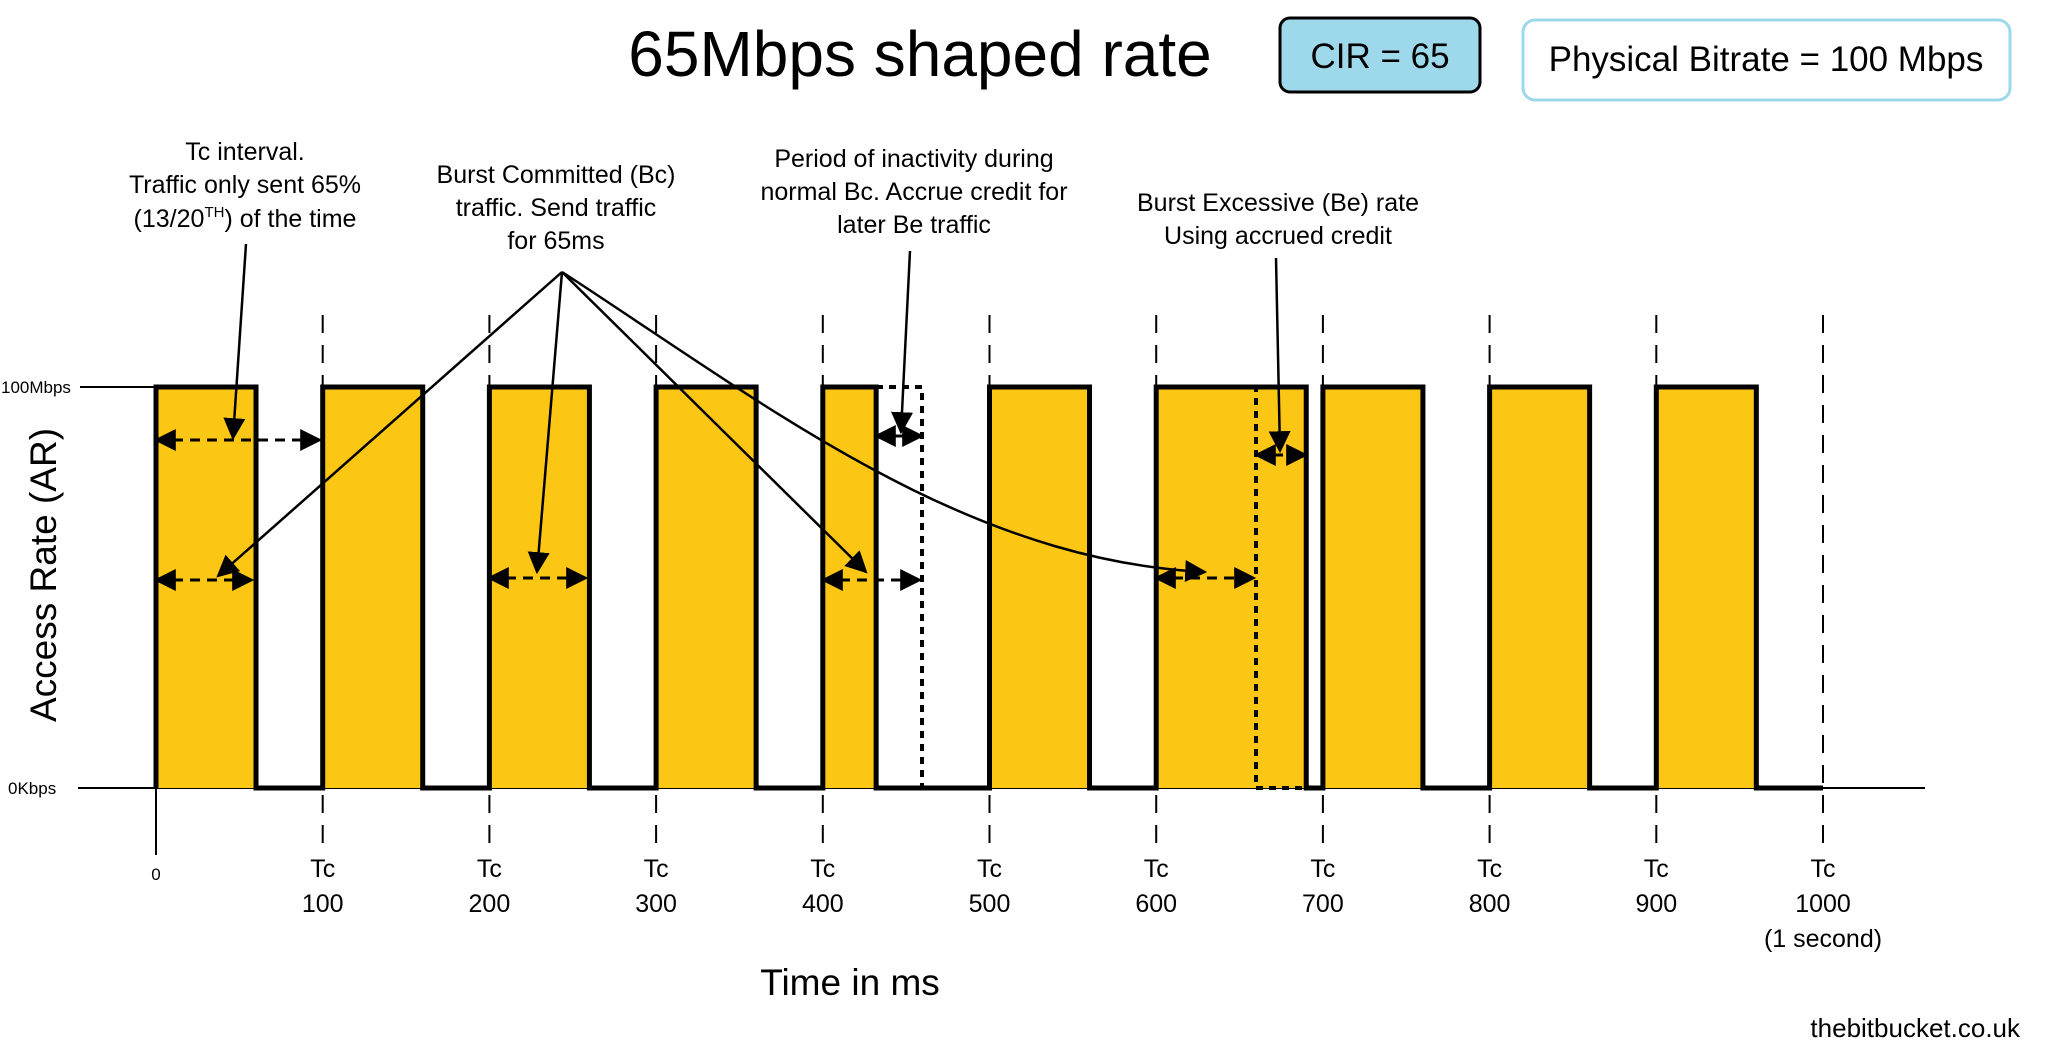 This screenshot has height=1043, width=2048. I want to click on x-tick-prefix-100: Tc, so click(322, 869).